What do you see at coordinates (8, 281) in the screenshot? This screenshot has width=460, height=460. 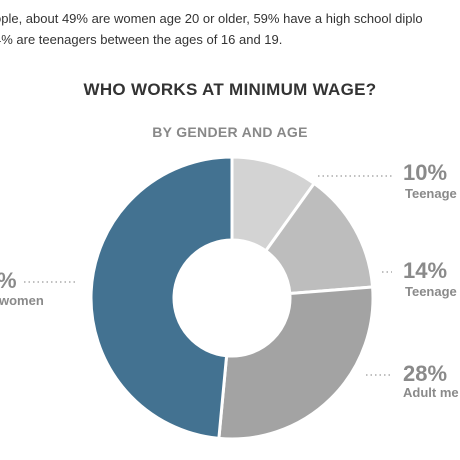 I see `slice-3-percent-label: %` at bounding box center [8, 281].